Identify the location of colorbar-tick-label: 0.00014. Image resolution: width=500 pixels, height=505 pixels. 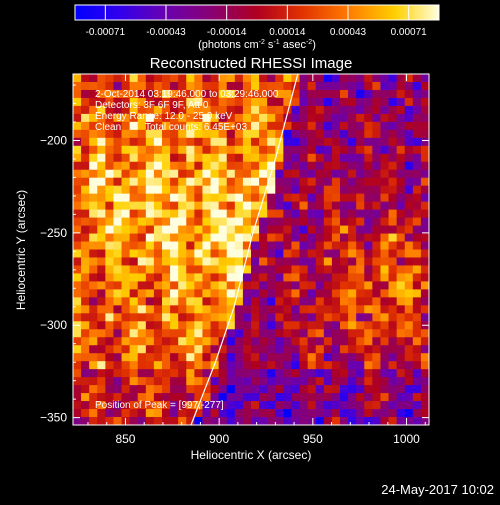
(287, 32).